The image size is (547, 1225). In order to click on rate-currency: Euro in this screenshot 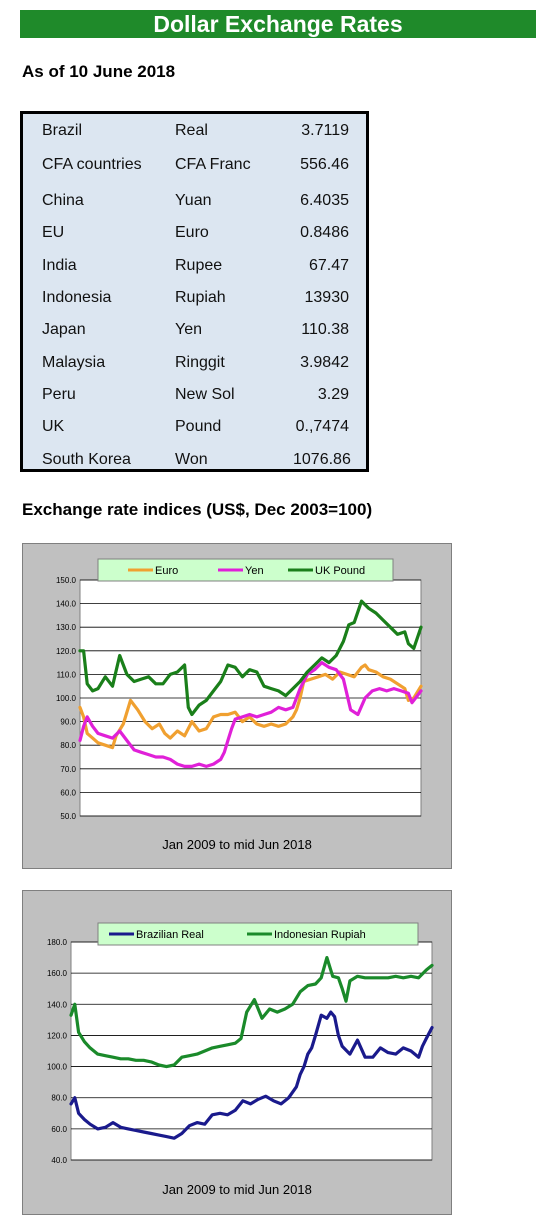, I will do `click(192, 232)`.